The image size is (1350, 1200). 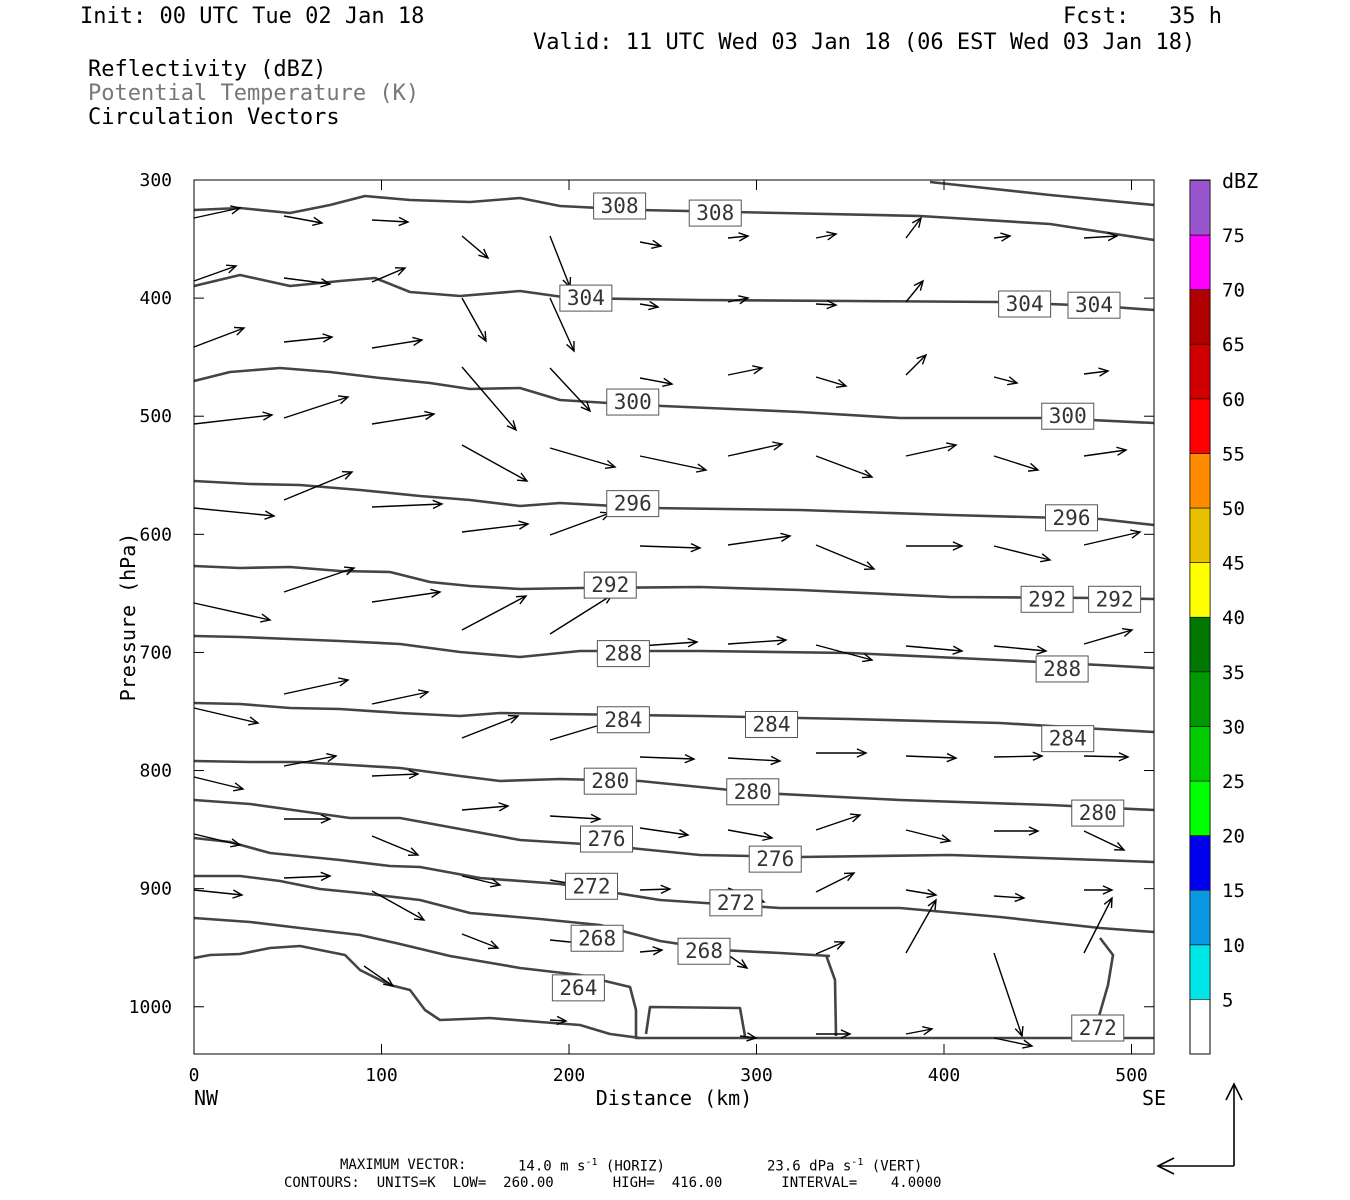 What do you see at coordinates (1227, 1000) in the screenshot?
I see `colorbar-level: 5` at bounding box center [1227, 1000].